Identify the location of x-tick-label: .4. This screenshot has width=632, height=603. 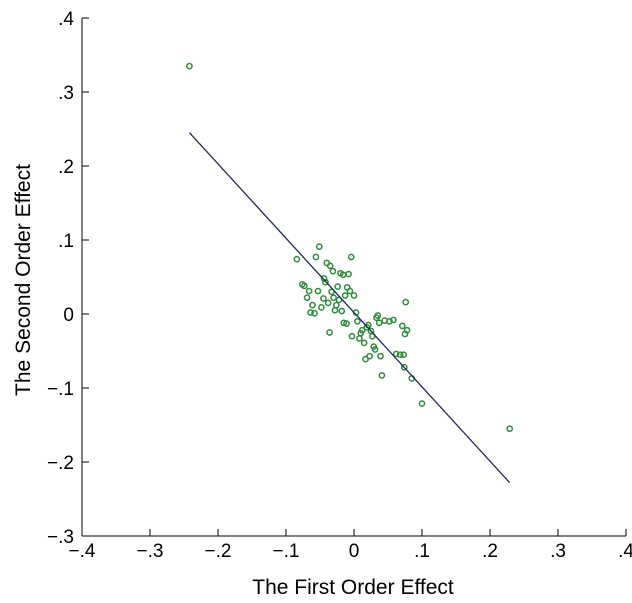
(625, 551).